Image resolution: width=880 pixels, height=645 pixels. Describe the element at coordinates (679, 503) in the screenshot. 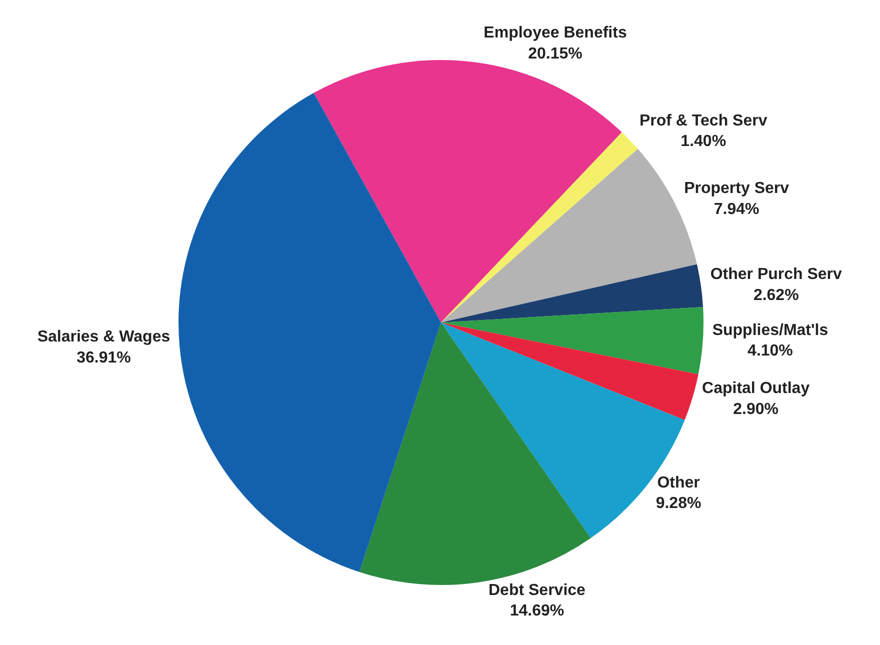

I see `data-label: 9.28%` at that location.